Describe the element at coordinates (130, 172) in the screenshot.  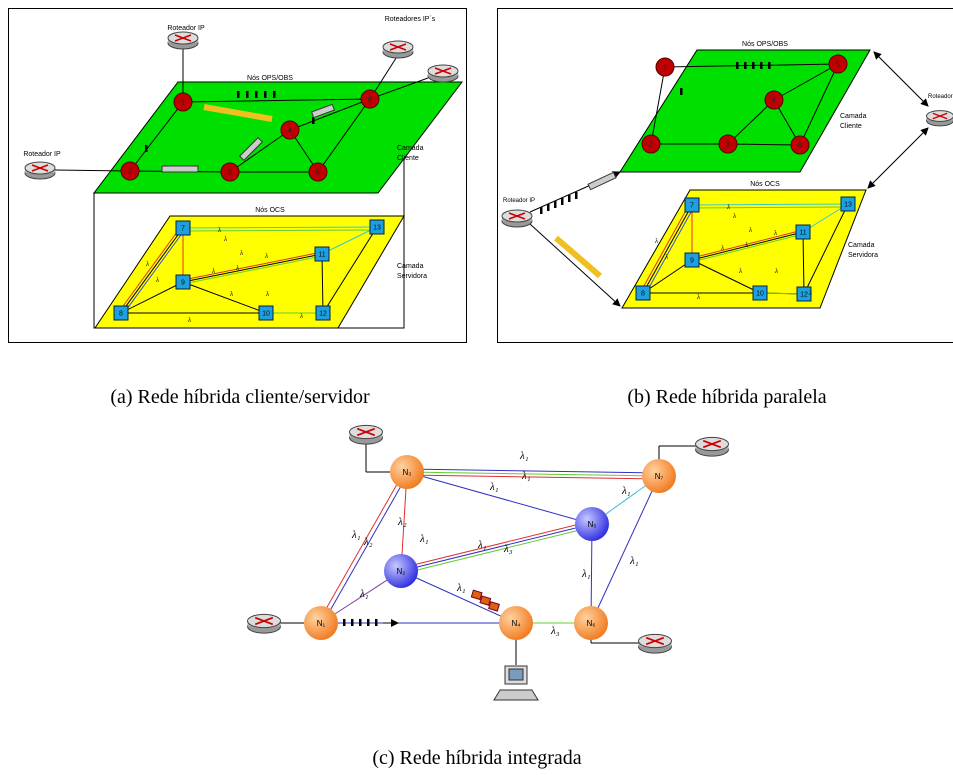
I see `label: 2` at that location.